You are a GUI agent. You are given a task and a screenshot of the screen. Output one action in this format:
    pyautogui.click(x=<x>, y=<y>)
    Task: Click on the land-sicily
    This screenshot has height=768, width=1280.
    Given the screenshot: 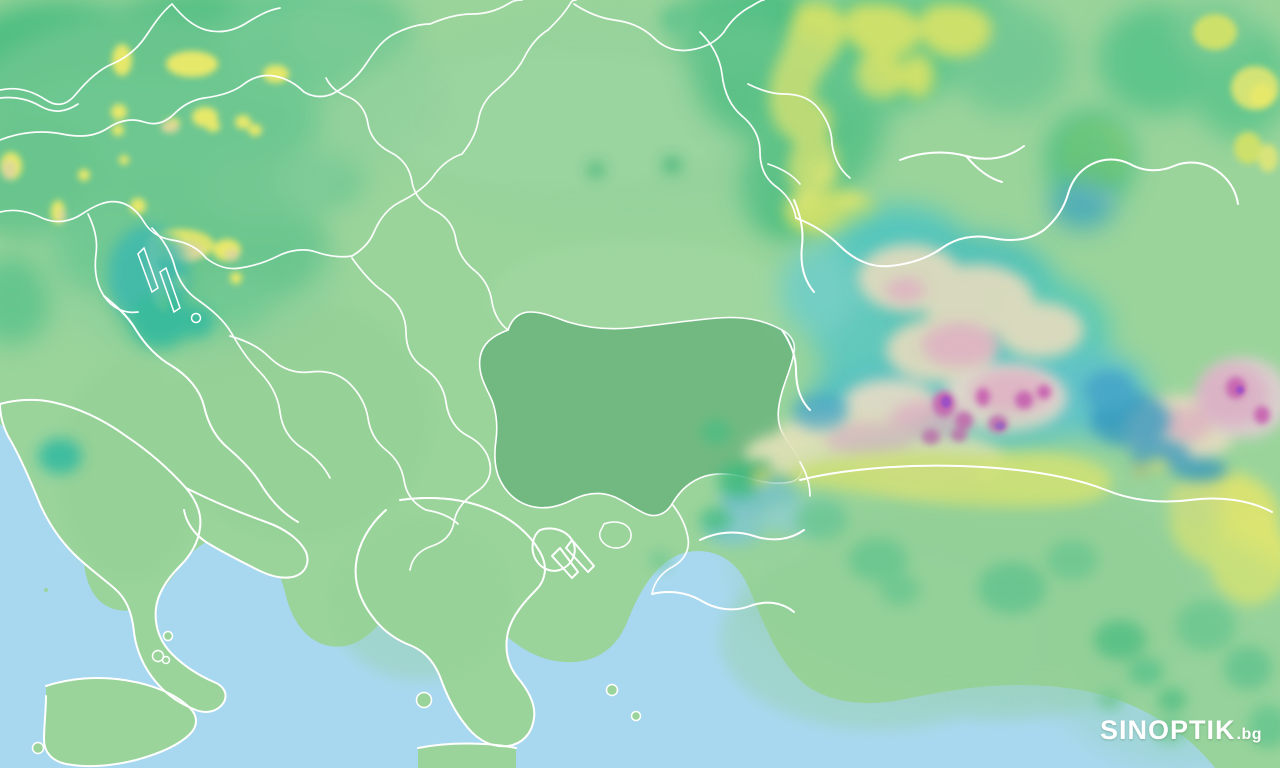 What is the action you would take?
    pyautogui.click(x=120, y=722)
    